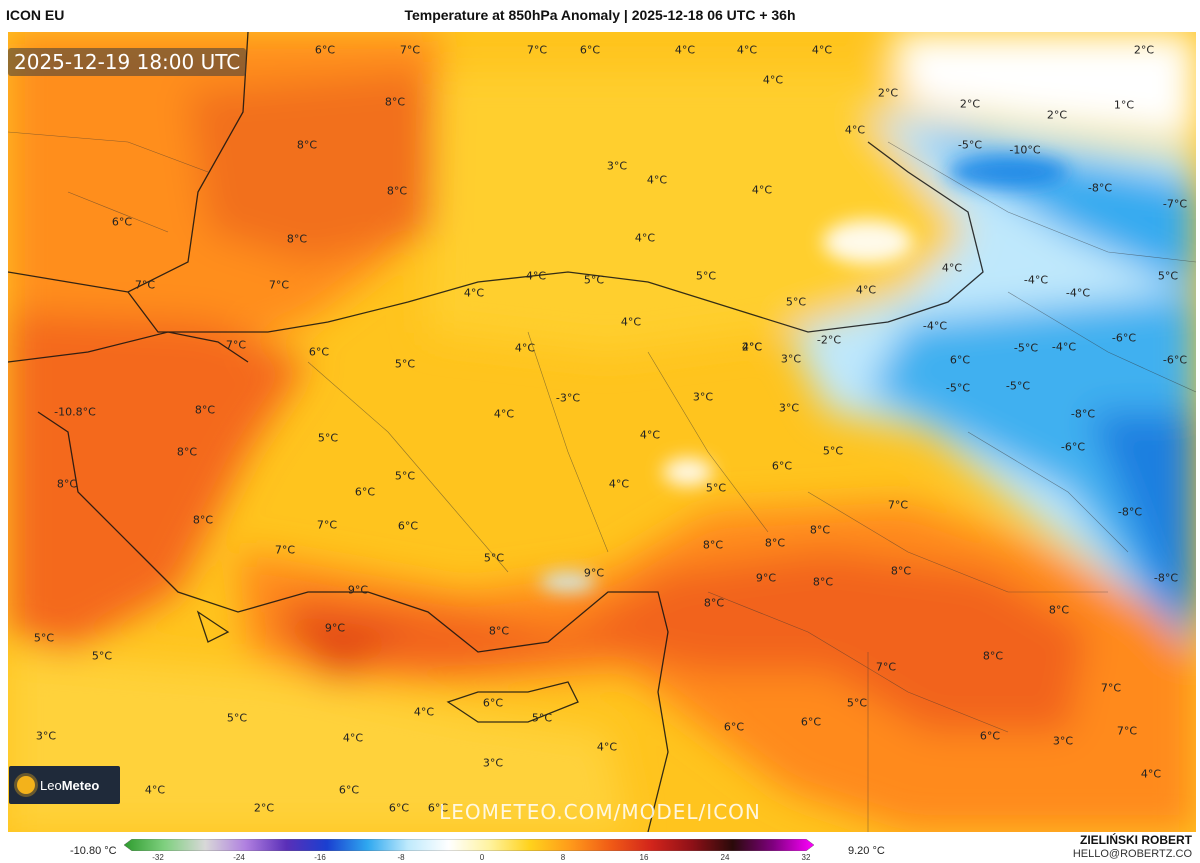  What do you see at coordinates (127, 62) in the screenshot?
I see `valid-time-badge: 2025-12-19 18:00 UTC` at bounding box center [127, 62].